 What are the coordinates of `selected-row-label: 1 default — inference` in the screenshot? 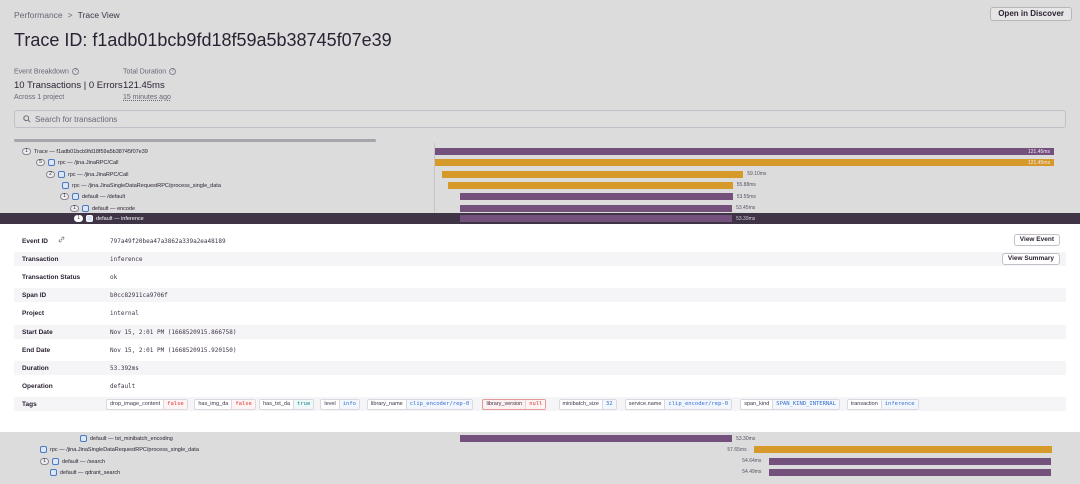 It's located at (109, 218).